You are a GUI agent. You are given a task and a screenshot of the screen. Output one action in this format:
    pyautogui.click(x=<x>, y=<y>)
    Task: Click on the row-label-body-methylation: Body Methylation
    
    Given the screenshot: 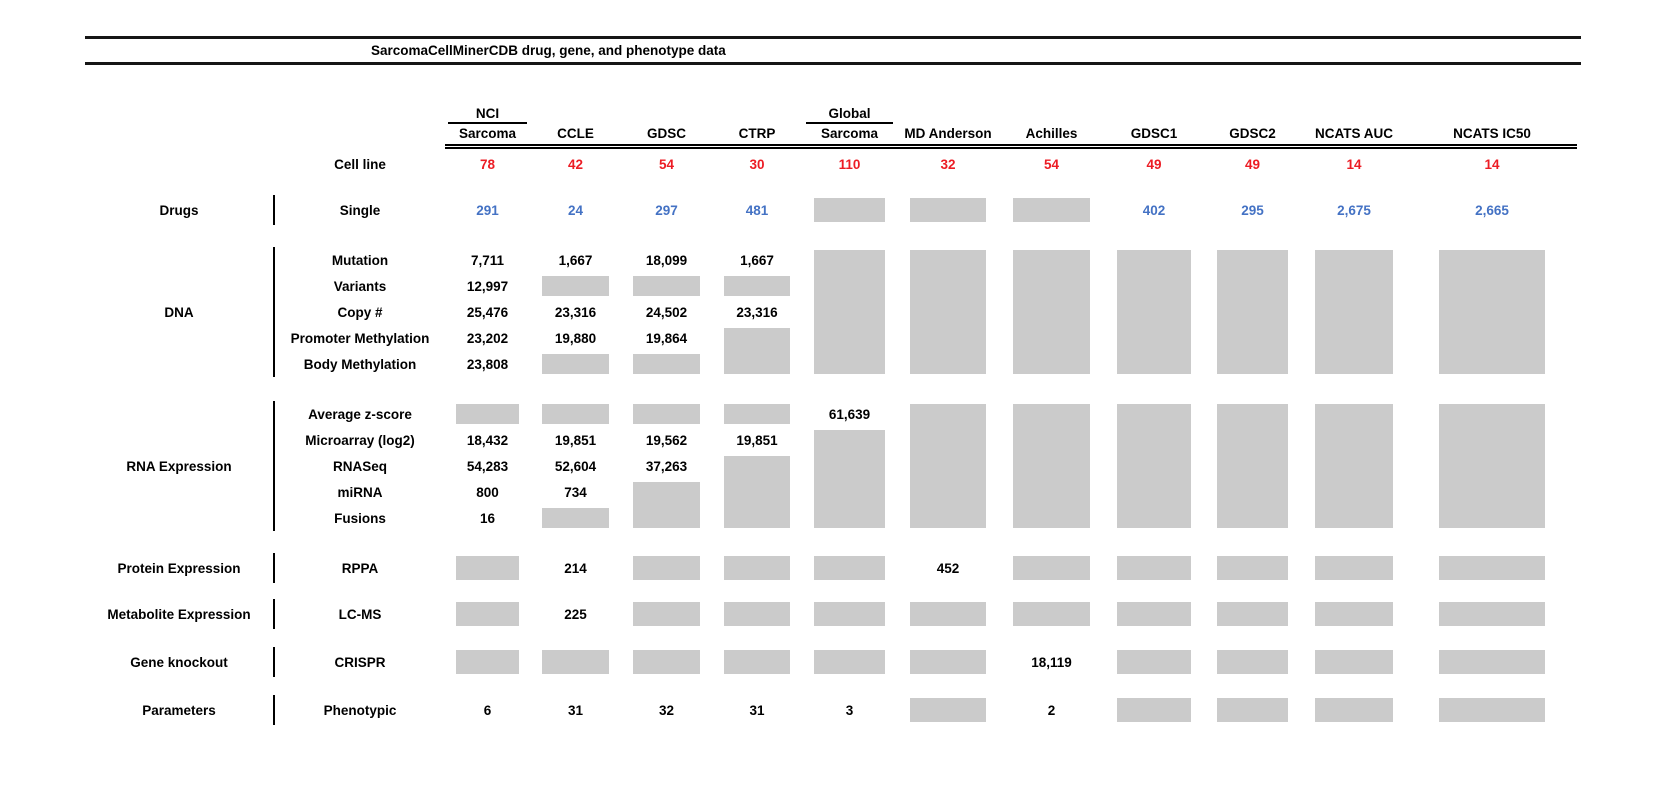 What is the action you would take?
    pyautogui.click(x=360, y=364)
    